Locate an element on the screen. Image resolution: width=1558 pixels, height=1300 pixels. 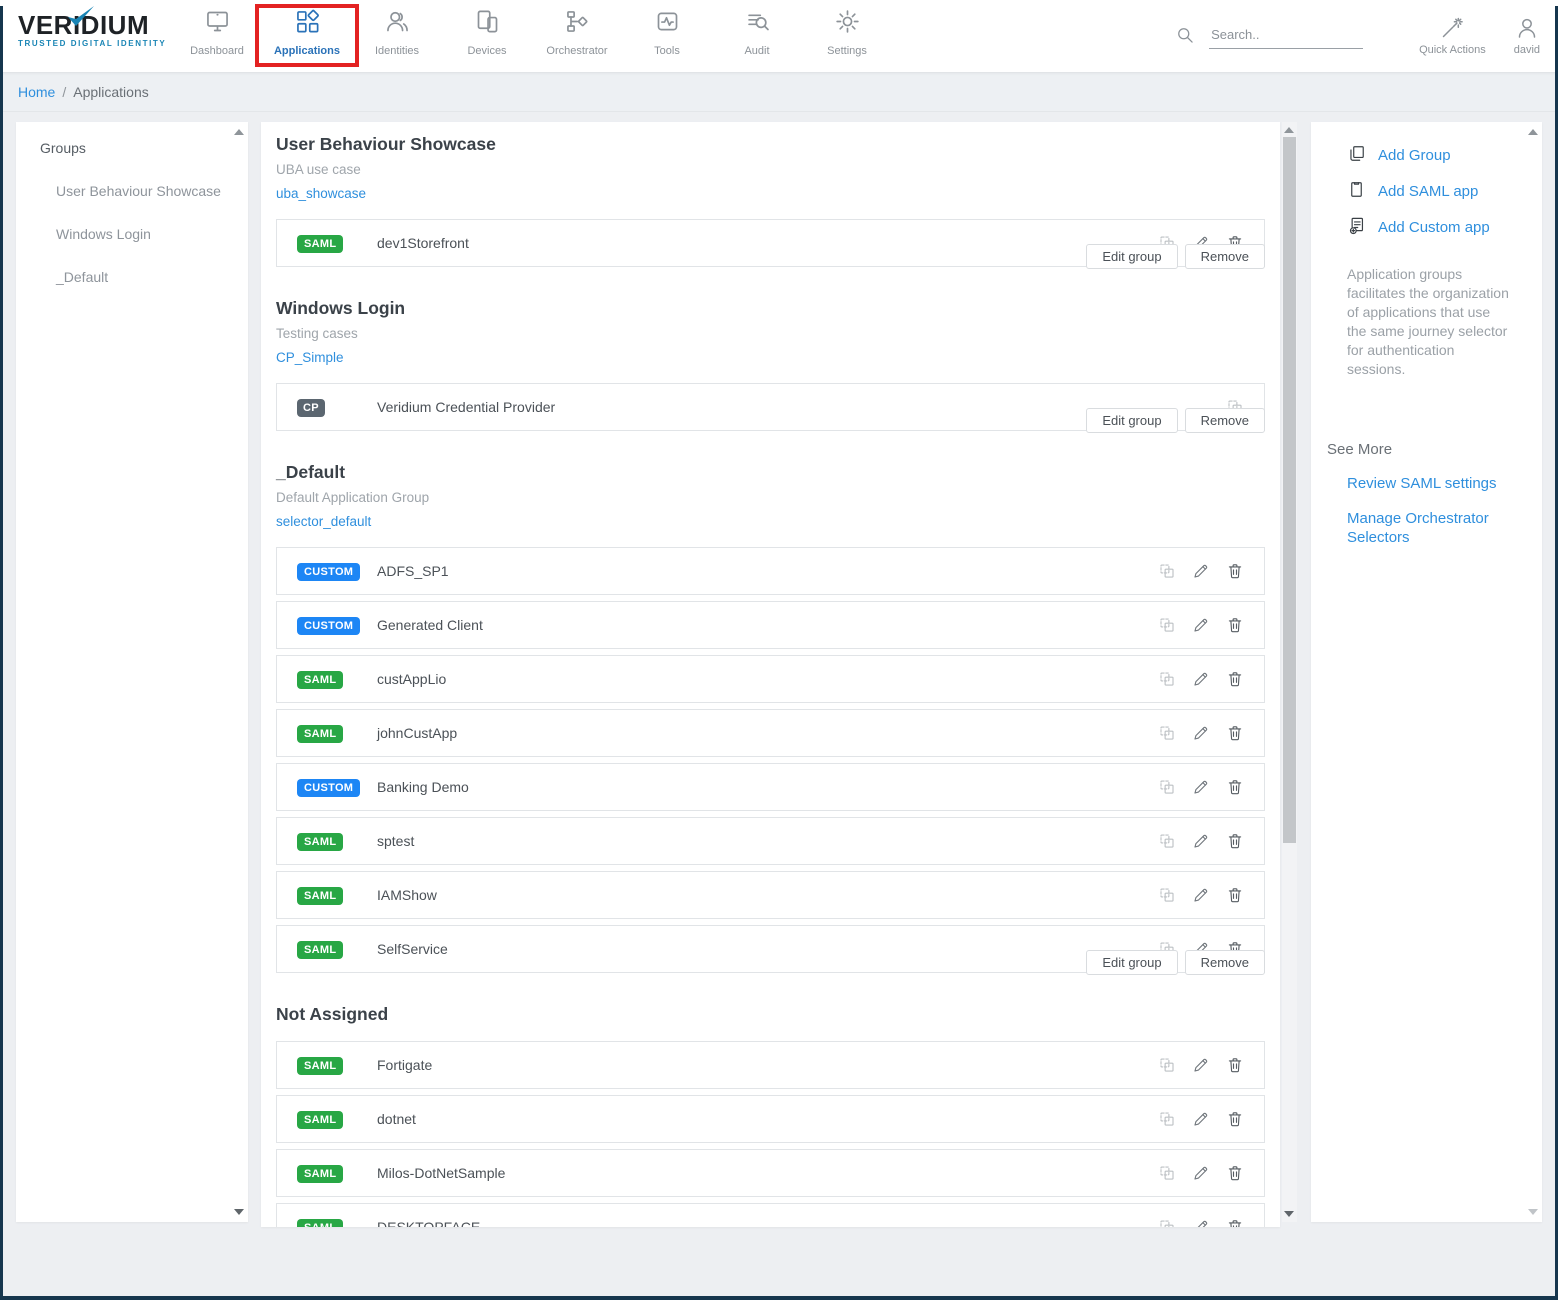
nav-item-settings: Settings is located at coordinates (847, 36).